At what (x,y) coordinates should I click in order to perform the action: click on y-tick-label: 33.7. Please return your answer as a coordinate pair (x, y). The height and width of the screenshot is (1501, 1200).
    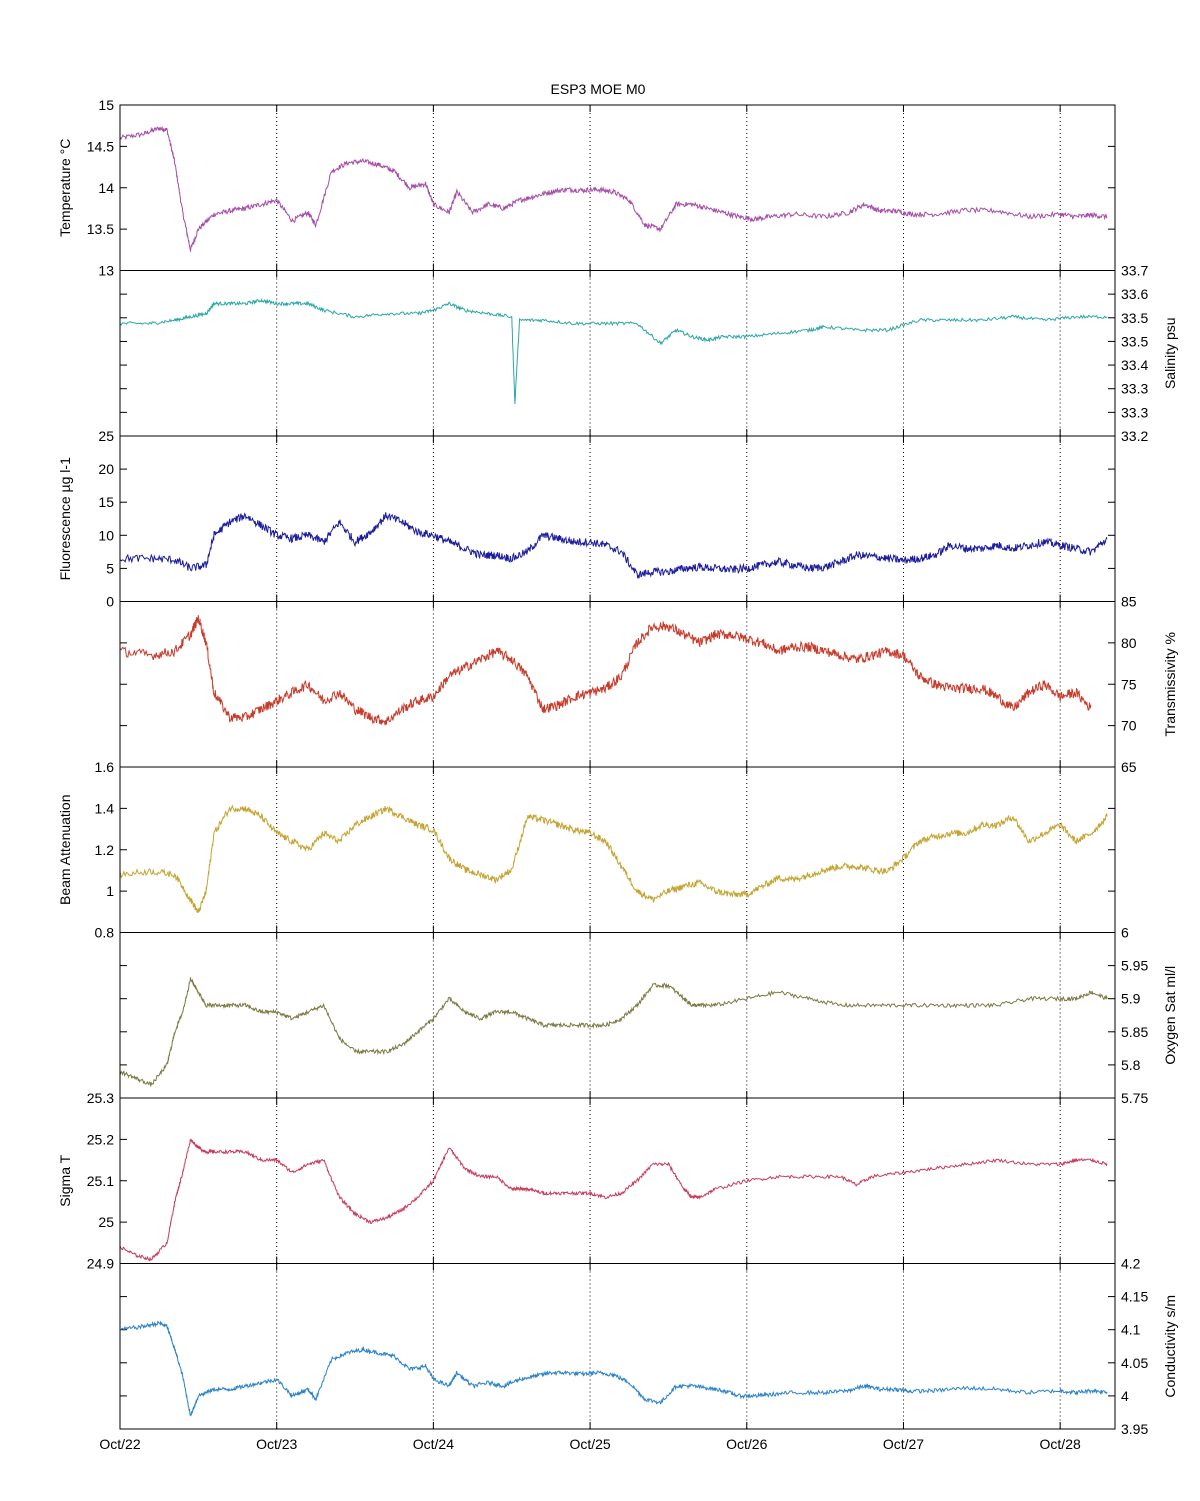
    Looking at the image, I should click on (1134, 271).